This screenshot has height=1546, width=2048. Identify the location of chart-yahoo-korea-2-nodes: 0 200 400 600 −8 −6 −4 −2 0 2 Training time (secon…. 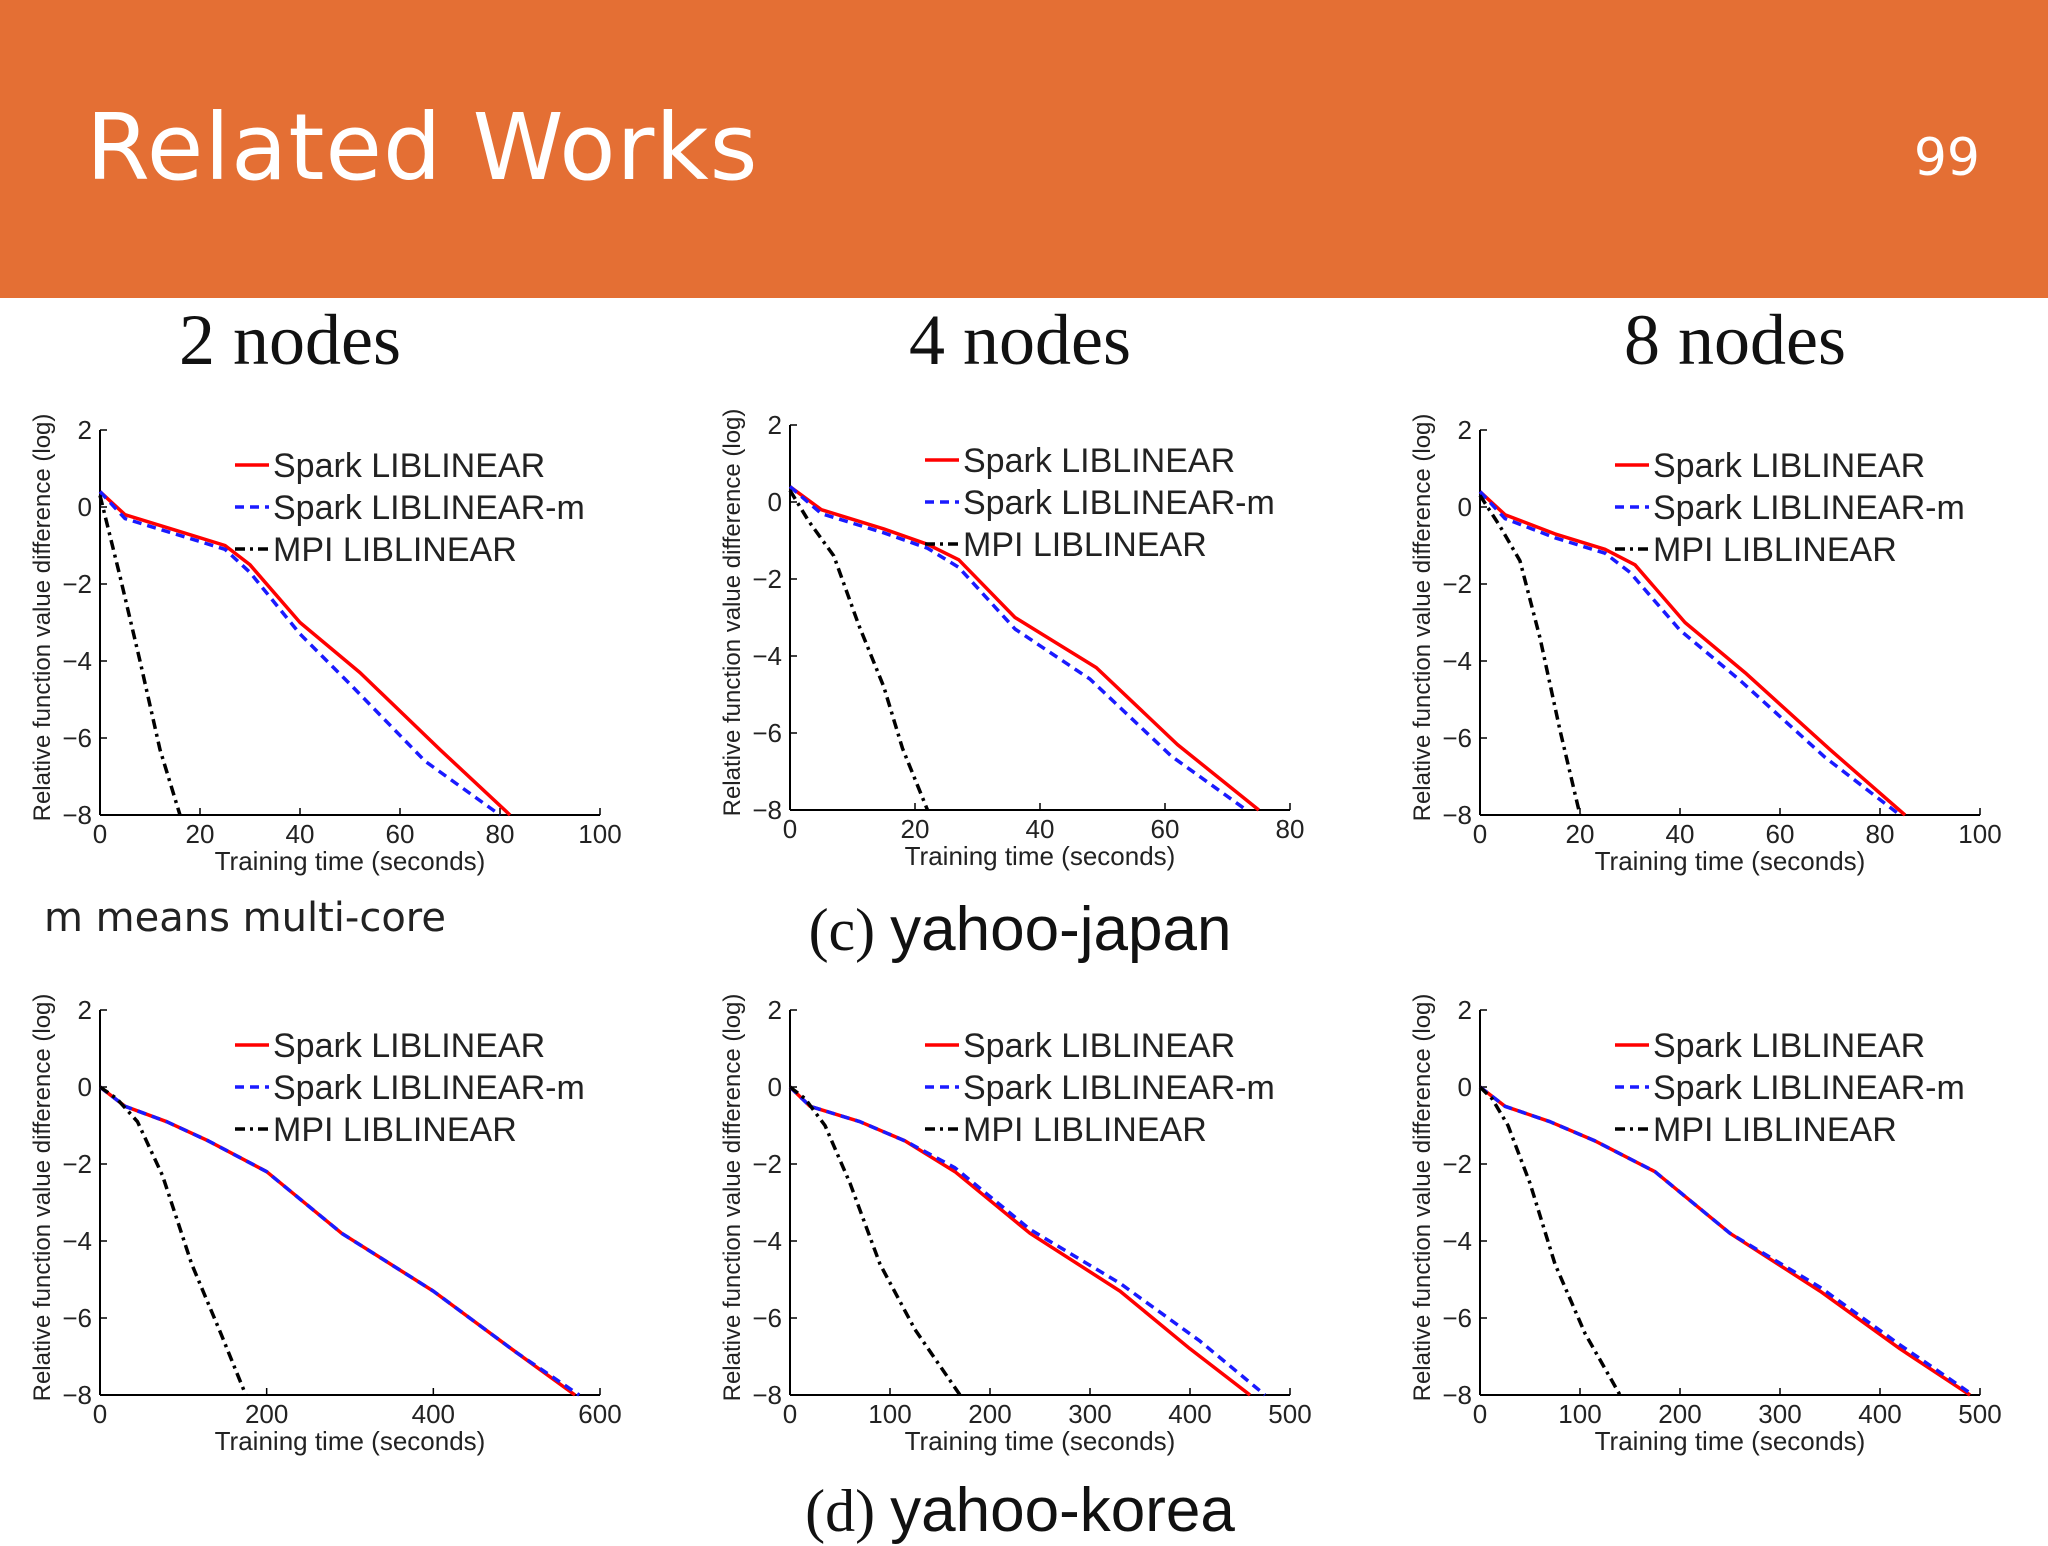
(325, 1225).